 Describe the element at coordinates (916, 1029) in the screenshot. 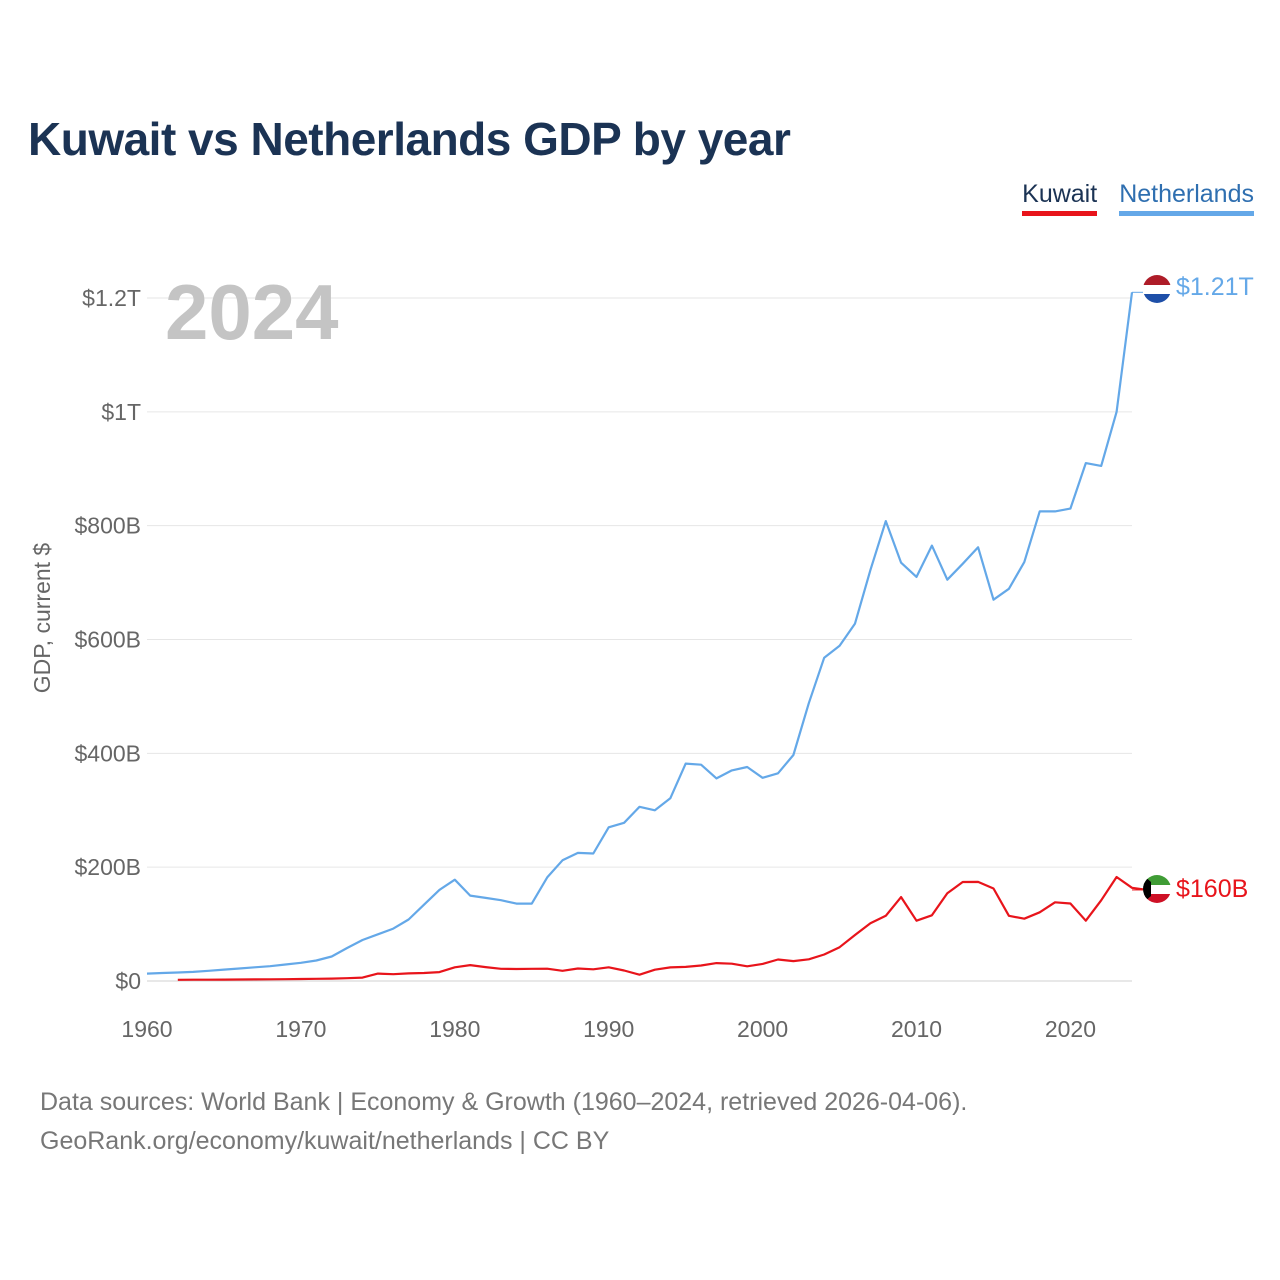

I see `x-tick-label: 2010` at that location.